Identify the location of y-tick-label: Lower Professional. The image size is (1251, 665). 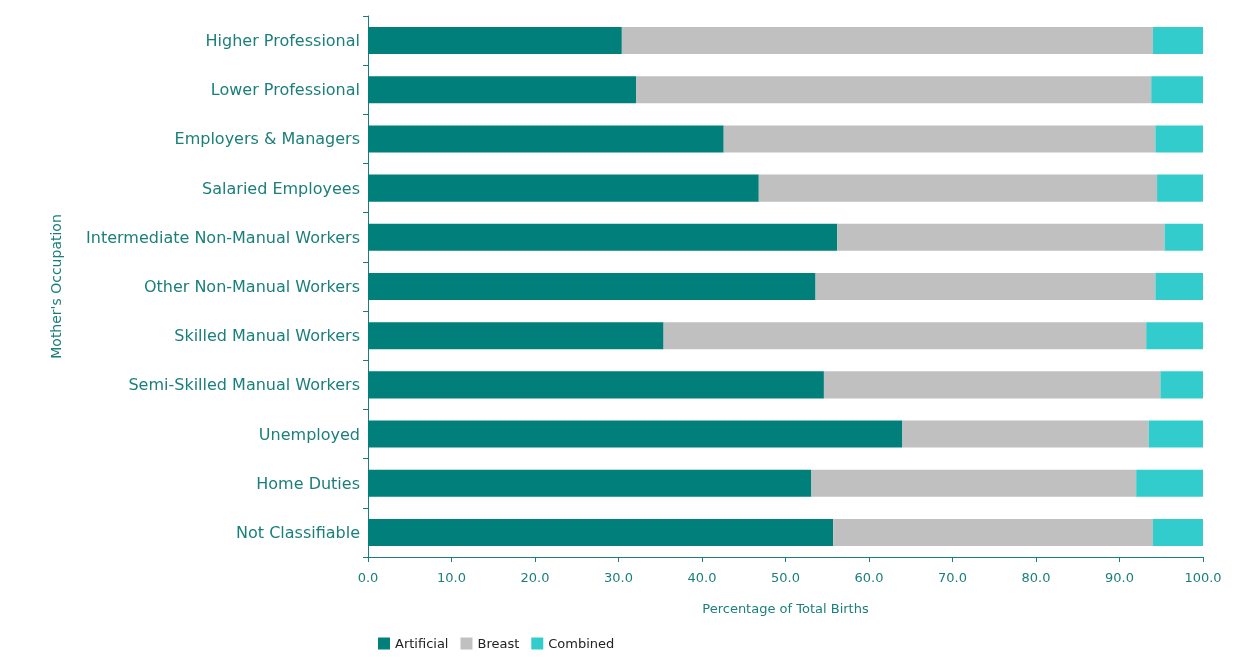
(285, 90).